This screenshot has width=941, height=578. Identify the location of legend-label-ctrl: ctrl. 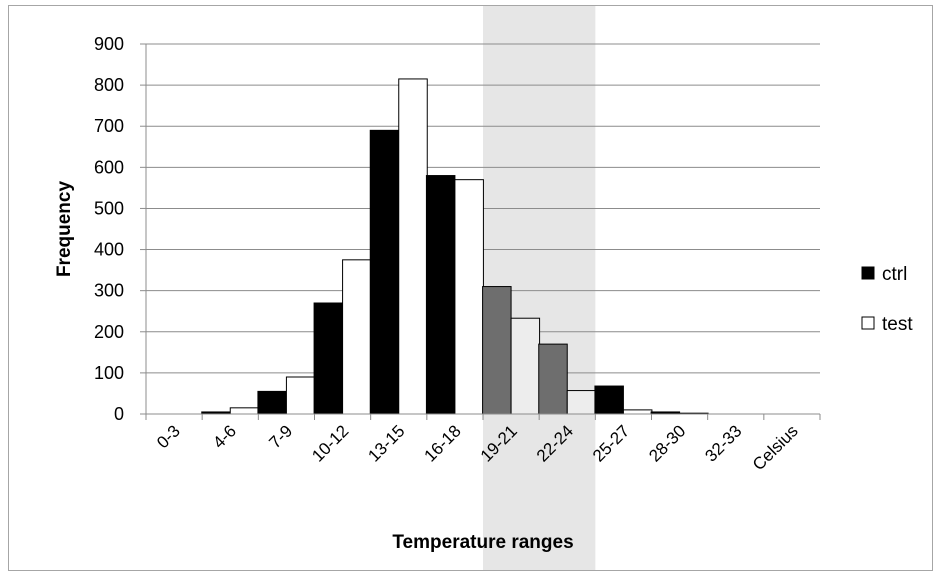
(894, 274).